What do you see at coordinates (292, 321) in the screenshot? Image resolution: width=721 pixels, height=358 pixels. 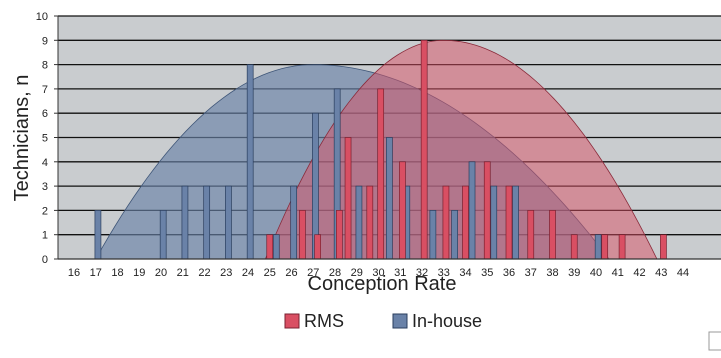 I see `legend-swatch-rms` at bounding box center [292, 321].